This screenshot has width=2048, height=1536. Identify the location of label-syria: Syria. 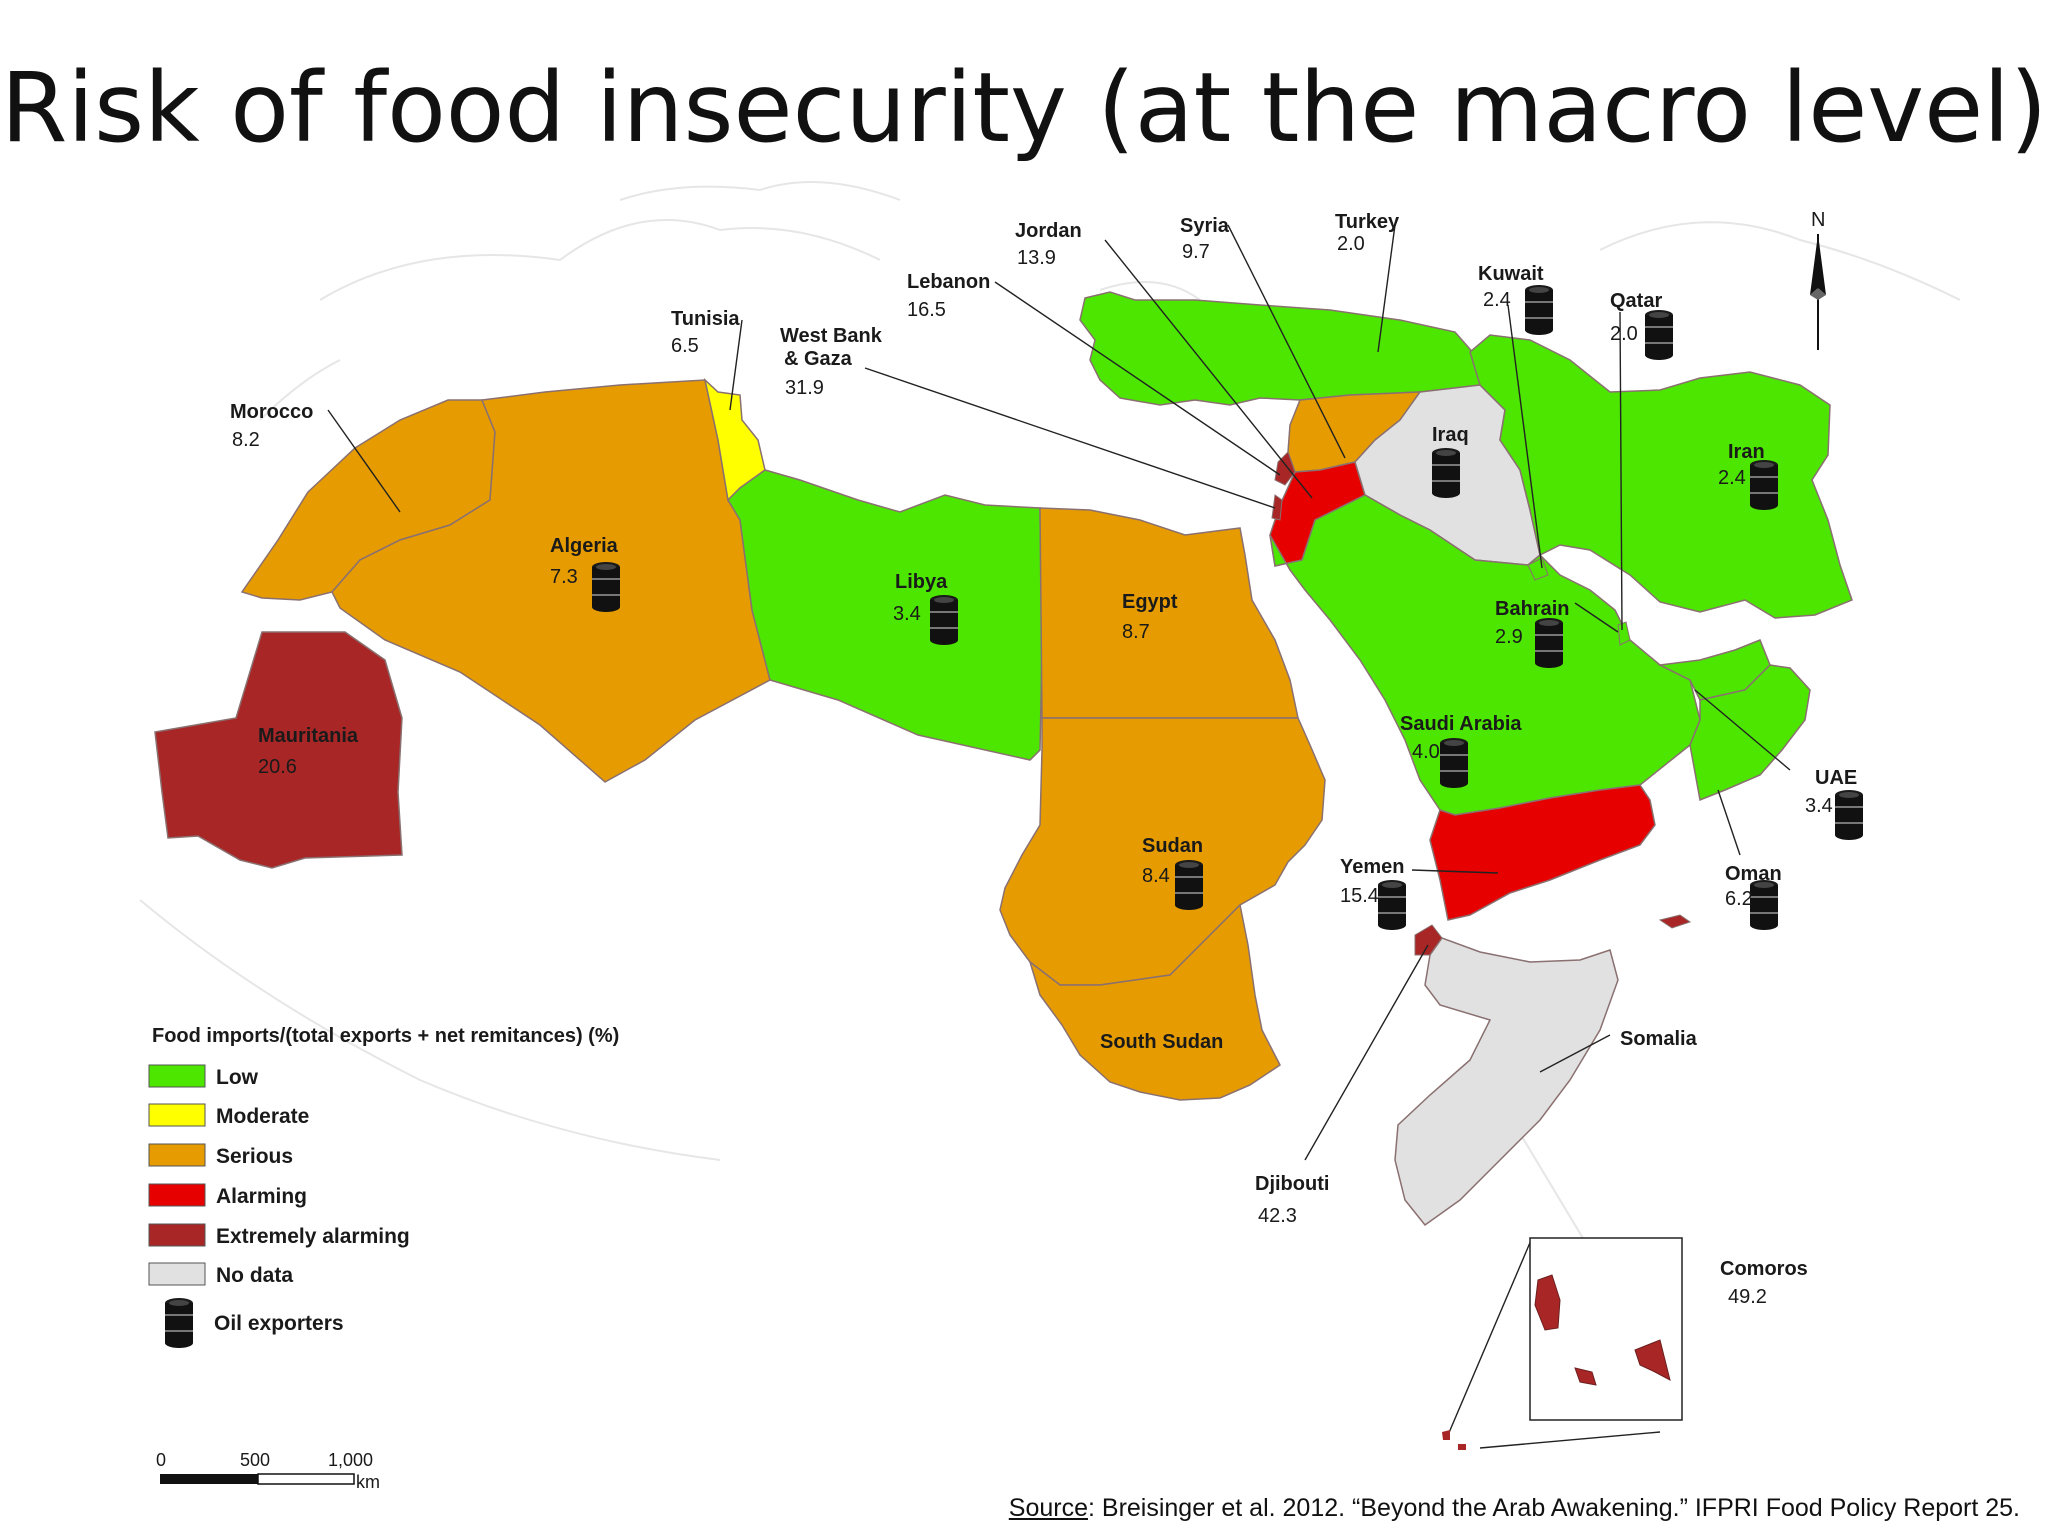
(1205, 226).